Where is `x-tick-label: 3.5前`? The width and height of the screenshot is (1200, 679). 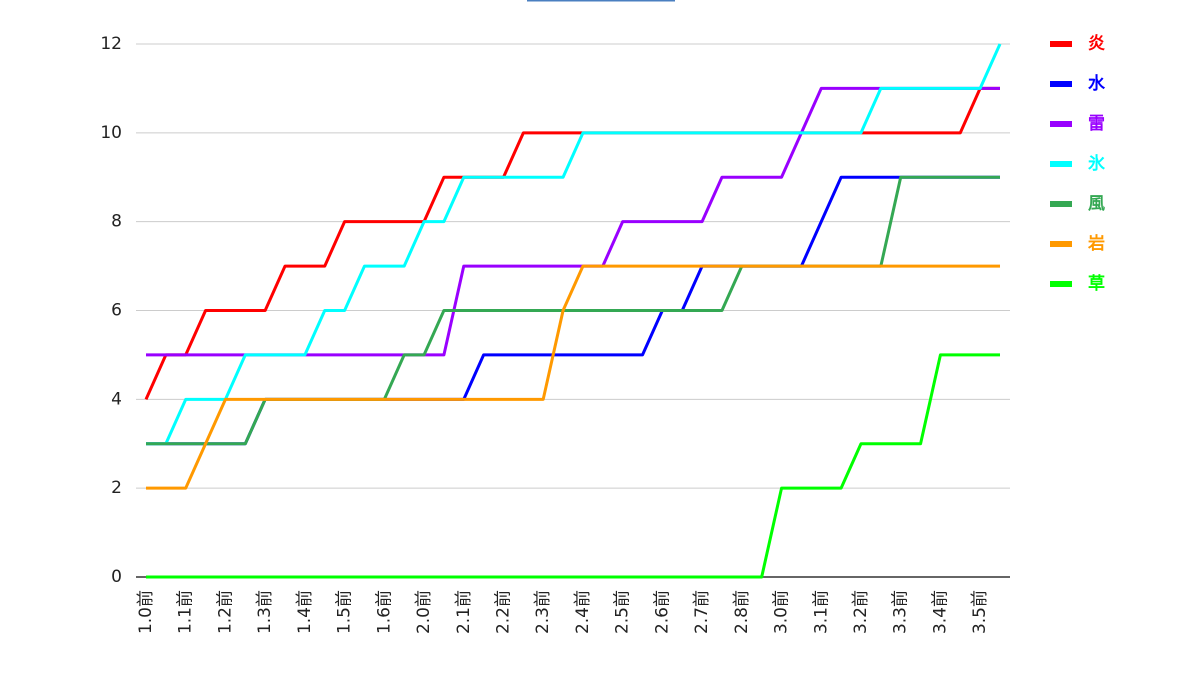 x-tick-label: 3.5前 is located at coordinates (980, 612).